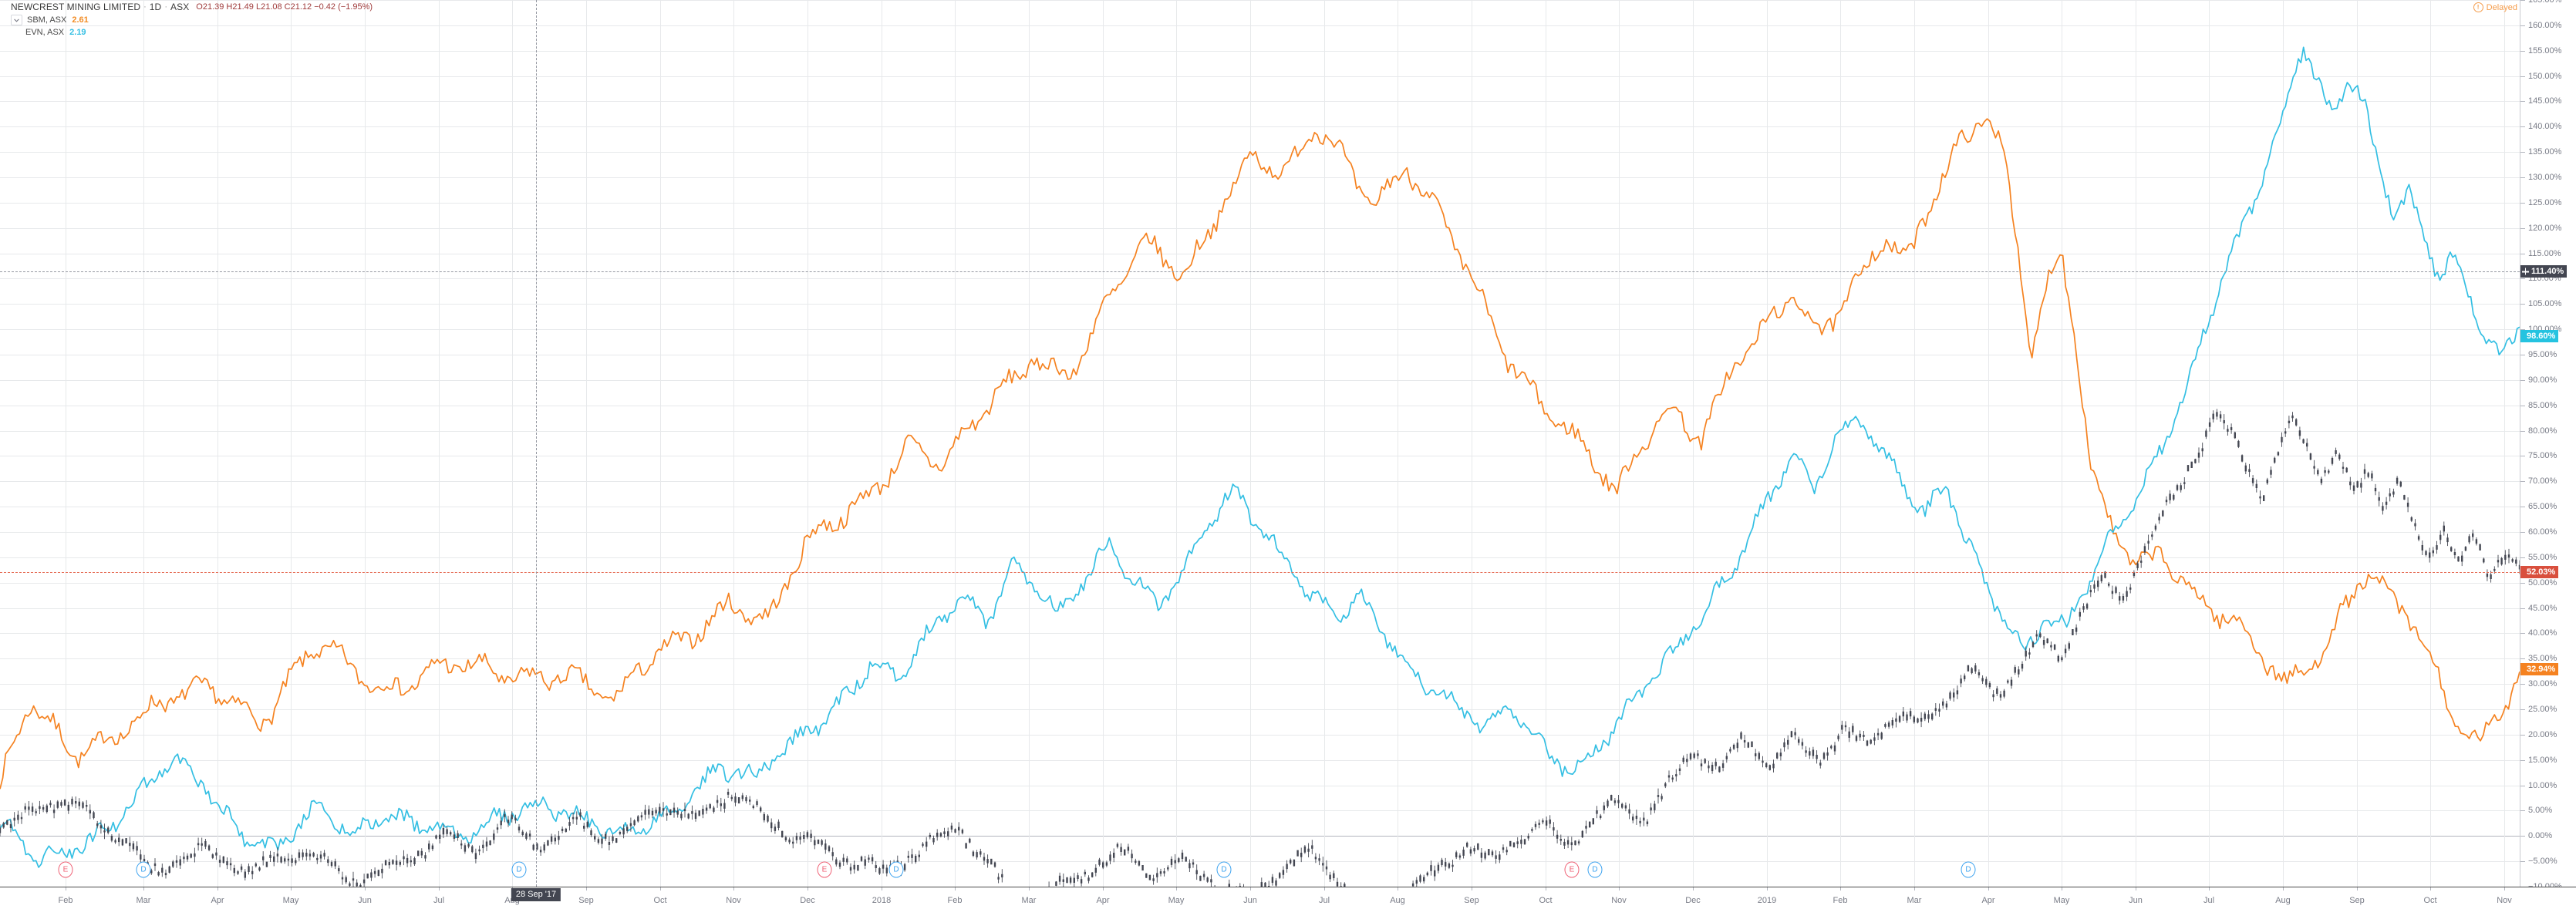  I want to click on legend-row-evn: EVN, ASX 2.19, so click(192, 32).